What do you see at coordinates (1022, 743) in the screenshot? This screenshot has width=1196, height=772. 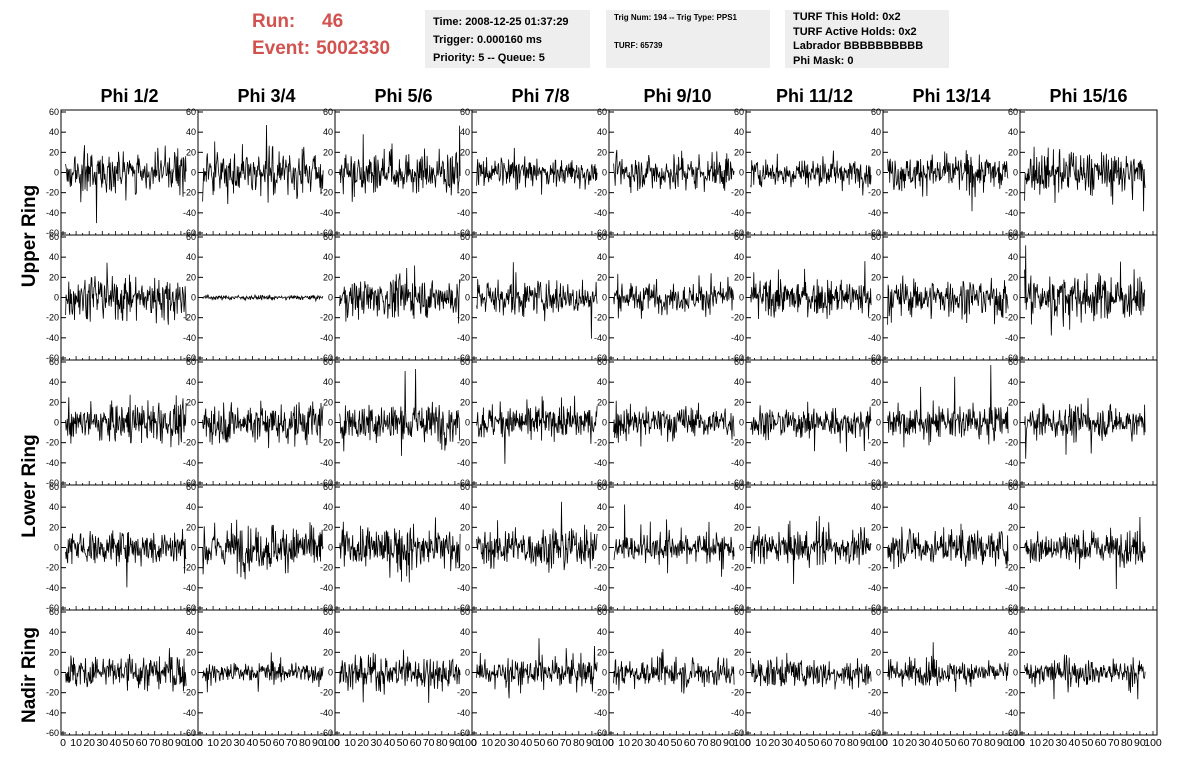 I see `x-tick-label: 0` at bounding box center [1022, 743].